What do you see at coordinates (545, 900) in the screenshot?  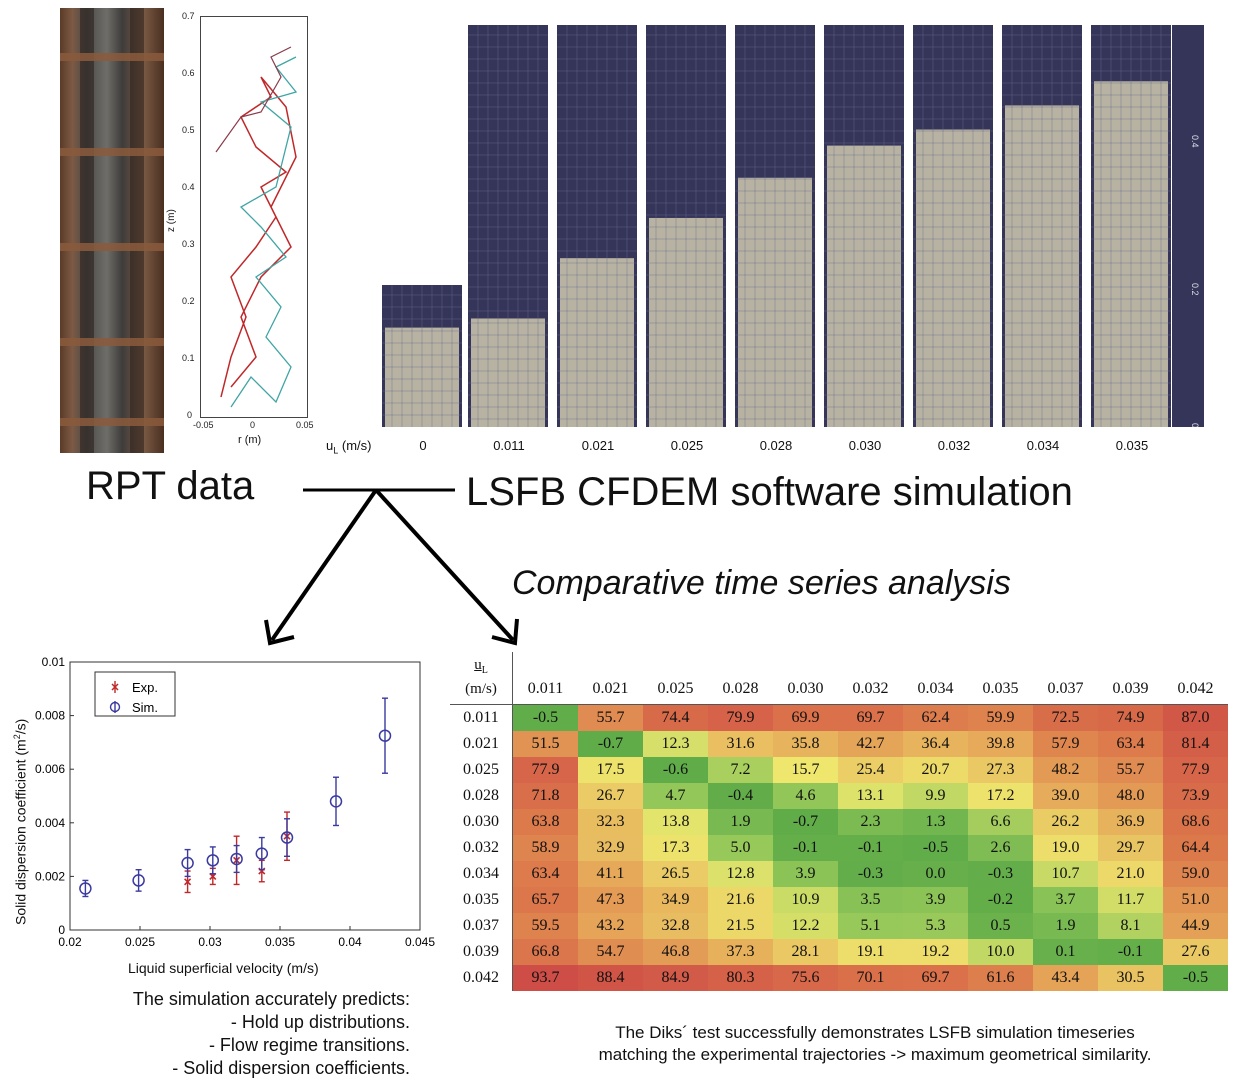 I see `table-cell: 65.7` at bounding box center [545, 900].